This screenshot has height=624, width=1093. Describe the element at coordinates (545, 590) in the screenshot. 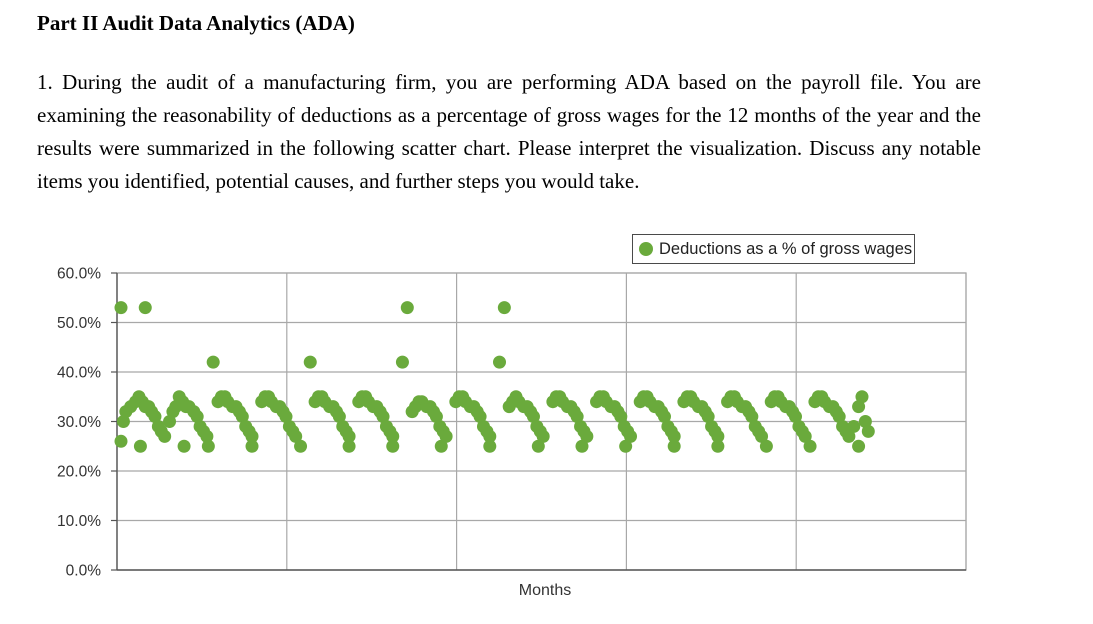

I see `x-axis-title: Months` at that location.